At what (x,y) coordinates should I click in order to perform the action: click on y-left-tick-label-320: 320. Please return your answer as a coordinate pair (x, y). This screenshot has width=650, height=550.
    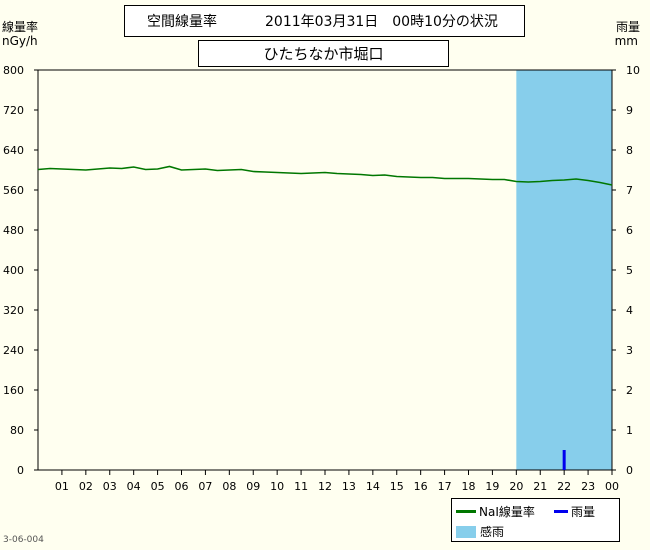
    Looking at the image, I should click on (13, 310).